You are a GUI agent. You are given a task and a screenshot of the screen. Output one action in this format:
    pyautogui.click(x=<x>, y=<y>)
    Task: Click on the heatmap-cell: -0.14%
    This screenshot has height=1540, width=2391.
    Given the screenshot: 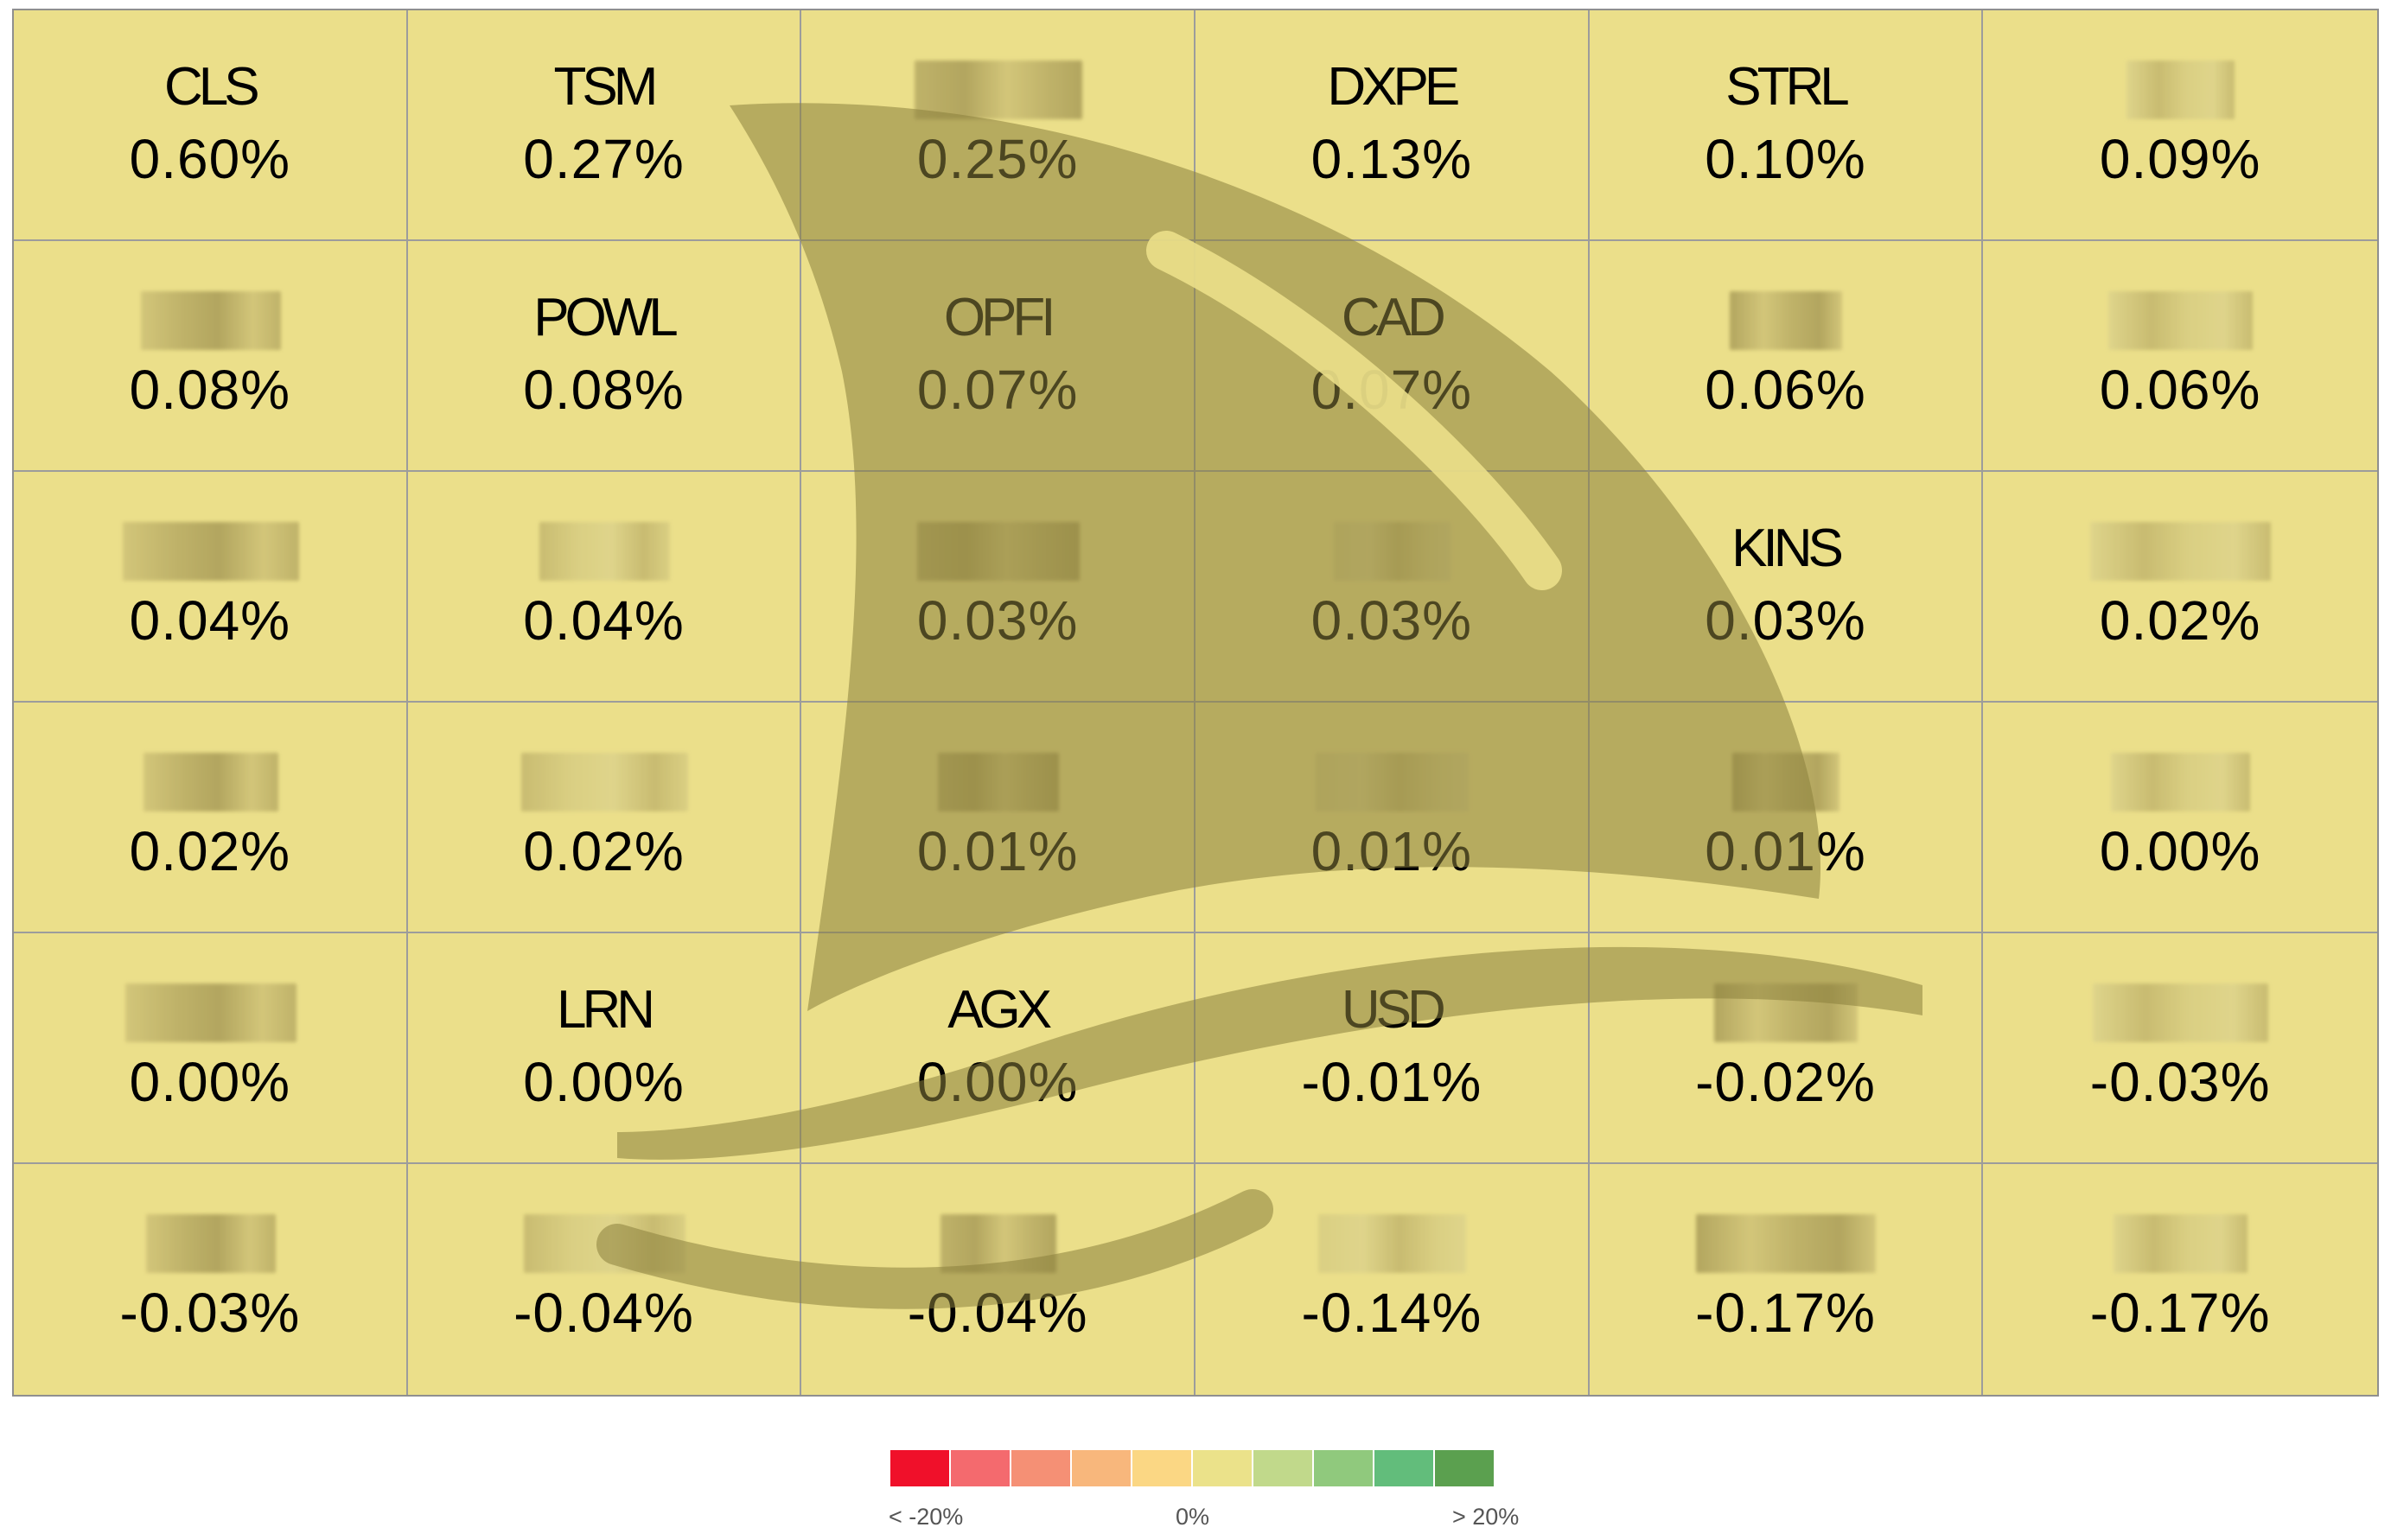 What is the action you would take?
    pyautogui.click(x=1393, y=1279)
    